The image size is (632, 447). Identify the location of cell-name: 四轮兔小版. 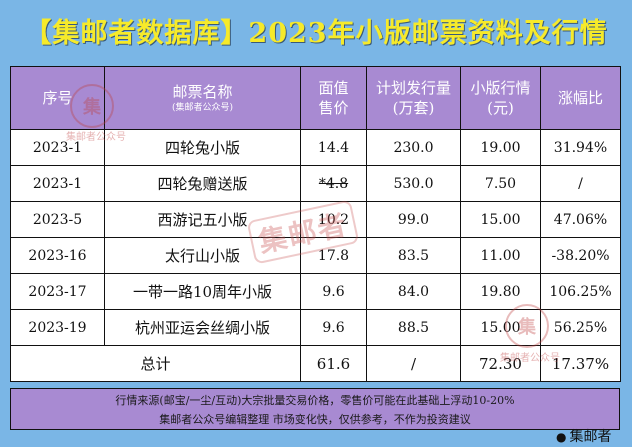
(202, 147).